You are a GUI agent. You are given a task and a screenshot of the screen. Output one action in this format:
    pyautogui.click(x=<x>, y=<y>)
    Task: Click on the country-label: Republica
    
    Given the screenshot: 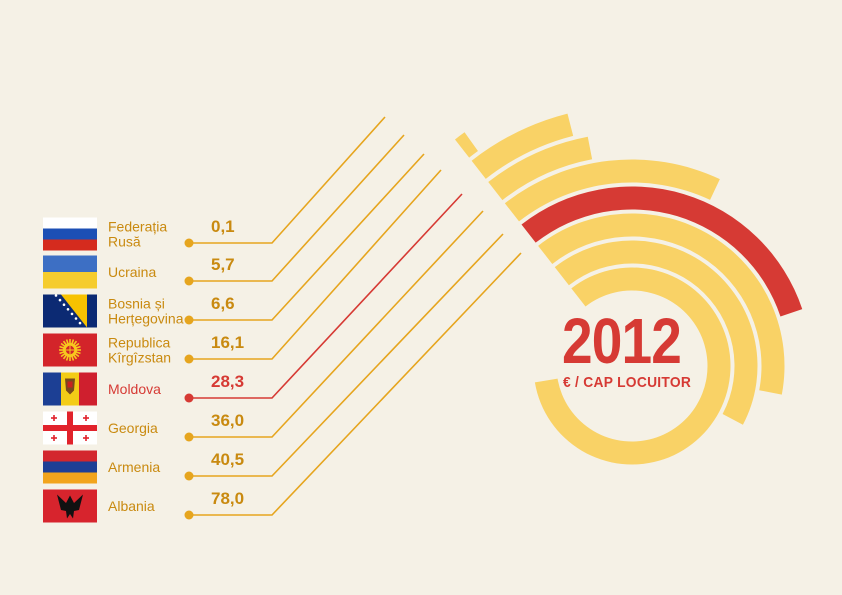 What is the action you would take?
    pyautogui.click(x=139, y=343)
    